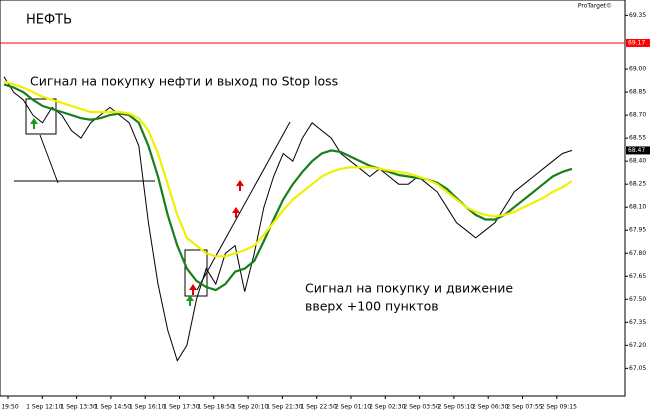 Image resolution: width=650 pixels, height=413 pixels. I want to click on x-tick-label: 1 Sep 20:10, so click(250, 407).